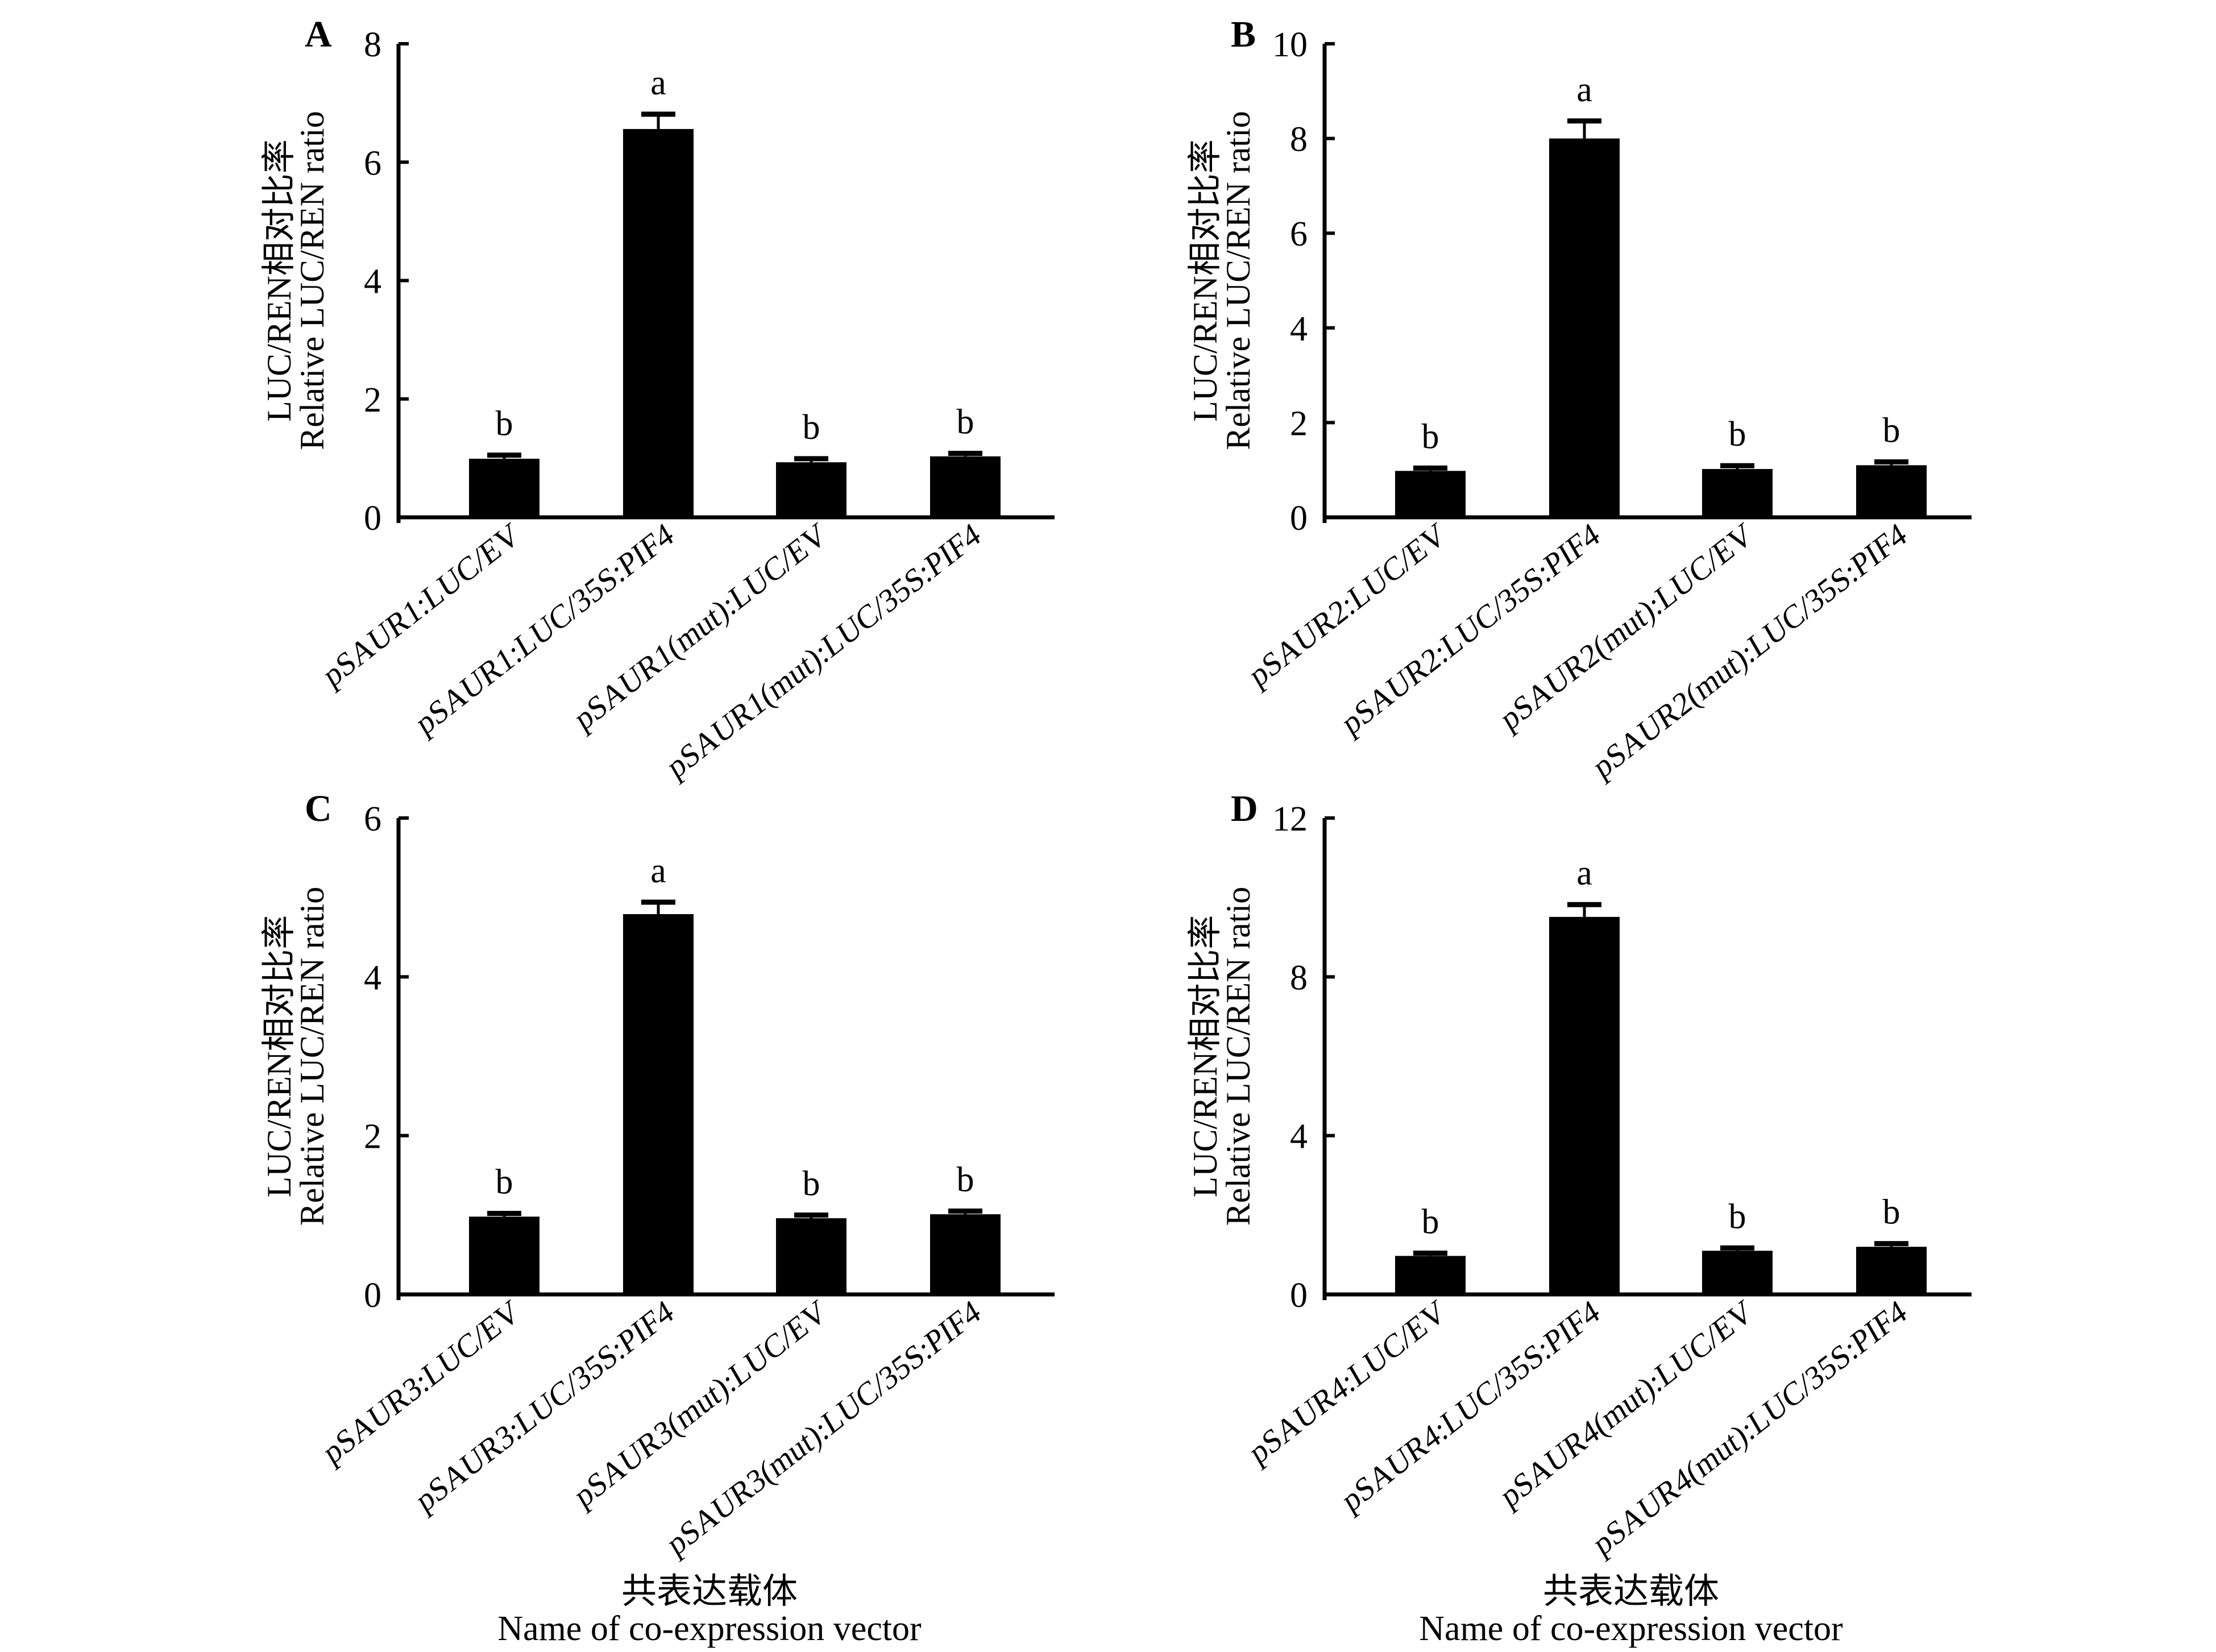  Describe the element at coordinates (544, 1406) in the screenshot. I see `x-tick-label: pSAUR3:LUC/35S:PIF4` at that location.